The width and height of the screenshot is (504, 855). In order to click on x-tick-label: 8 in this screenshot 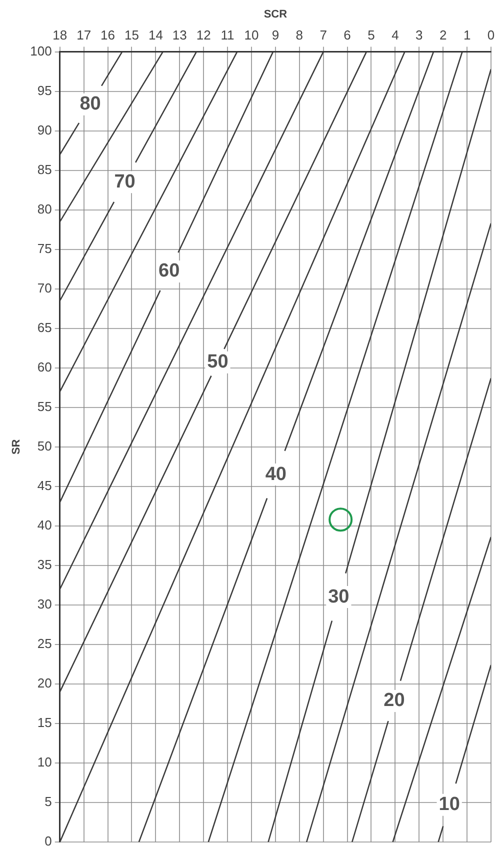, I will do `click(300, 35)`.